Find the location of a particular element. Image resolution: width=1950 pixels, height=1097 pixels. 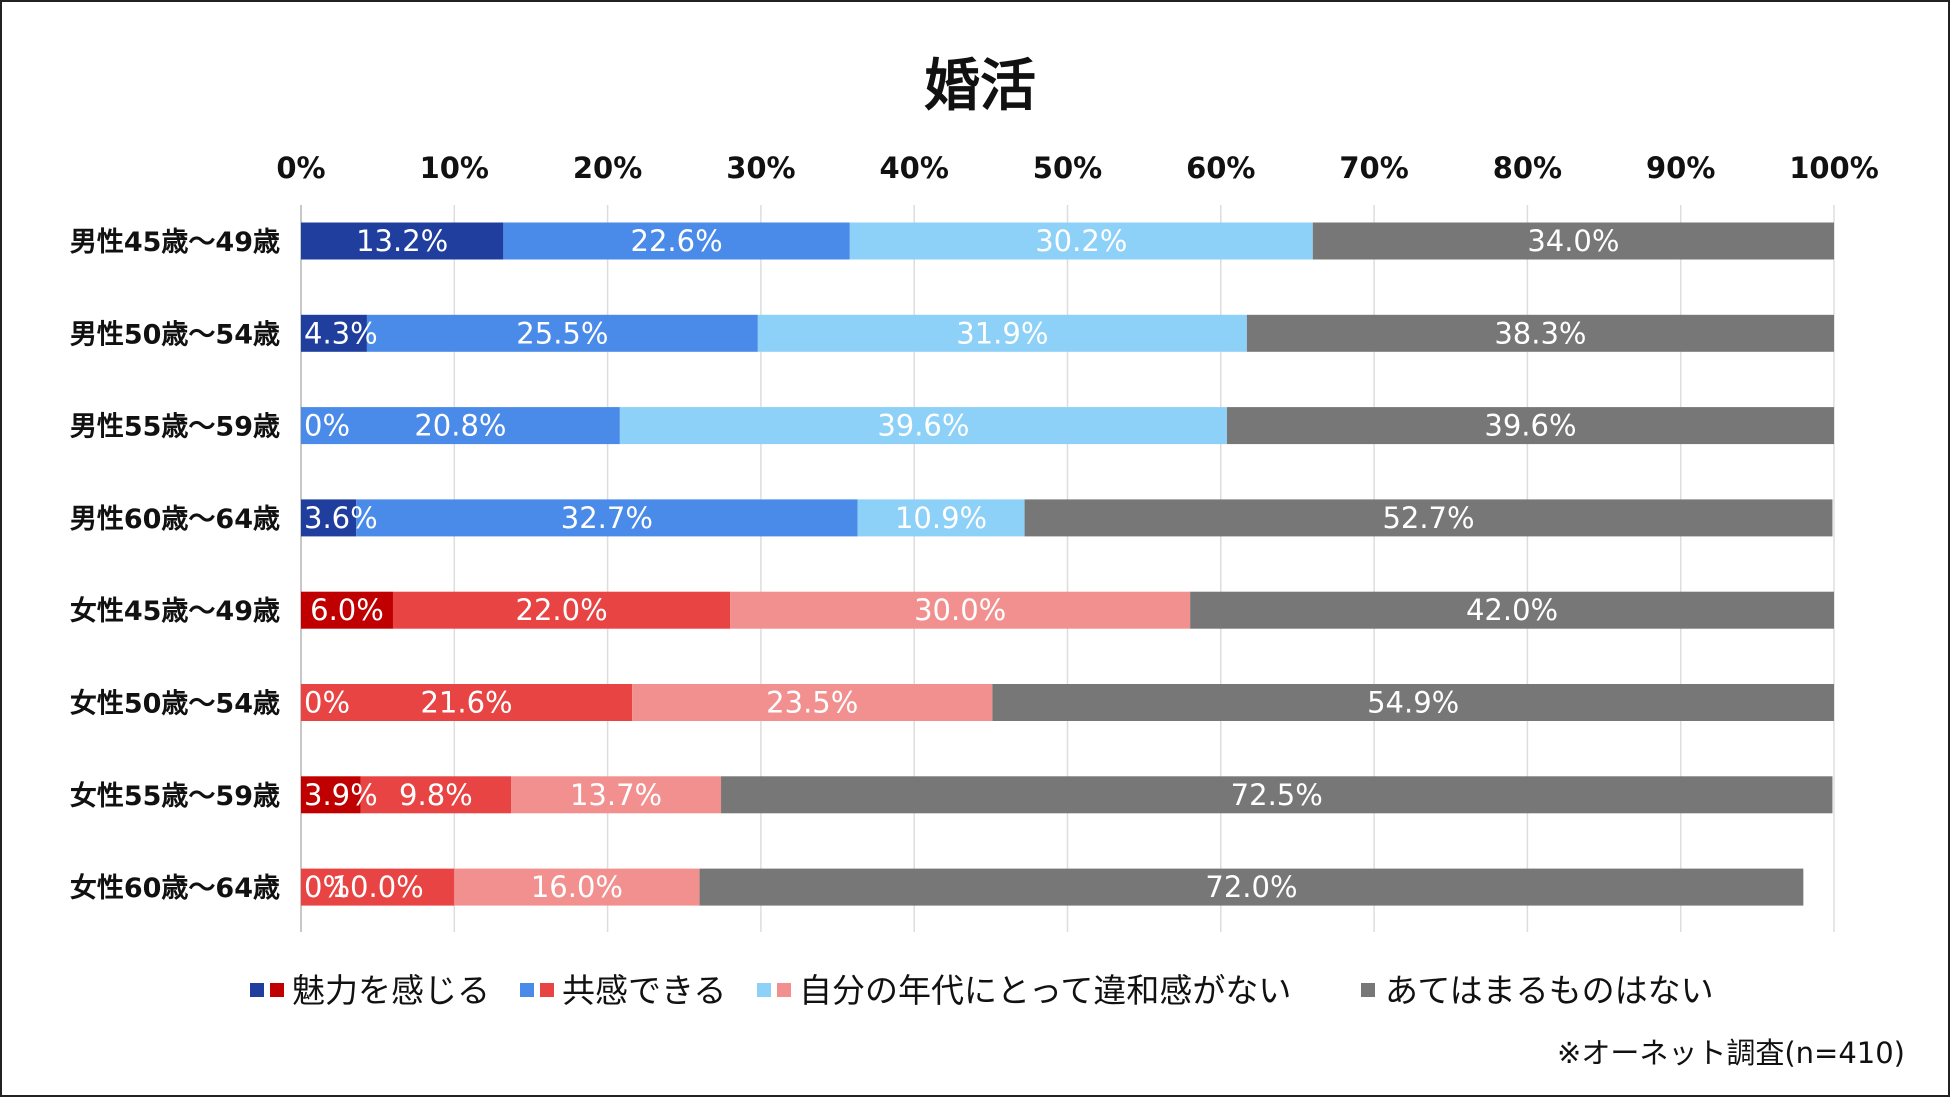

value-label: 42.0% is located at coordinates (1512, 610).